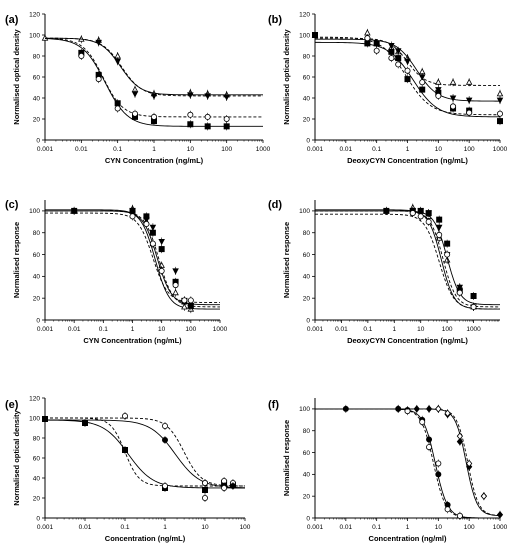 This screenshot has height=550, width=523. What do you see at coordinates (16, 260) in the screenshot?
I see `y-axis-title: Normalised response` at bounding box center [16, 260].